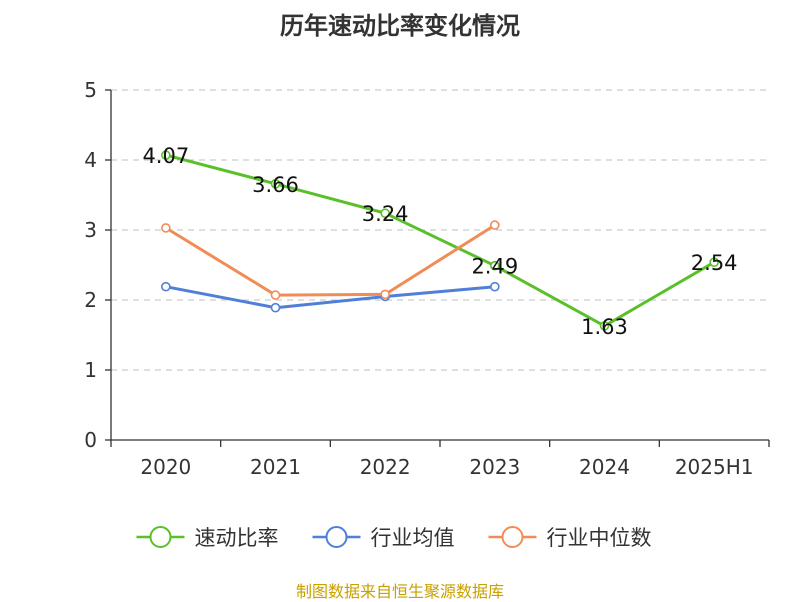 The width and height of the screenshot is (800, 602). I want to click on legend-item-1: 速动比率, so click(207, 538).